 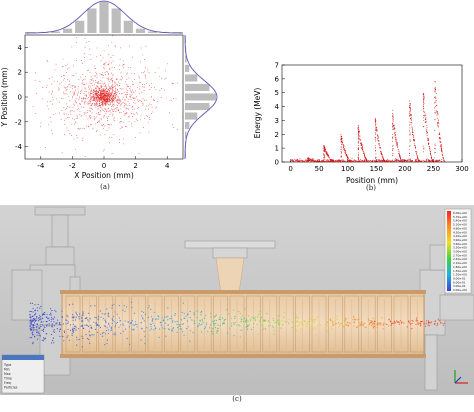 What do you see at coordinates (404, 169) in the screenshot?
I see `x-tick-label: 200` at bounding box center [404, 169].